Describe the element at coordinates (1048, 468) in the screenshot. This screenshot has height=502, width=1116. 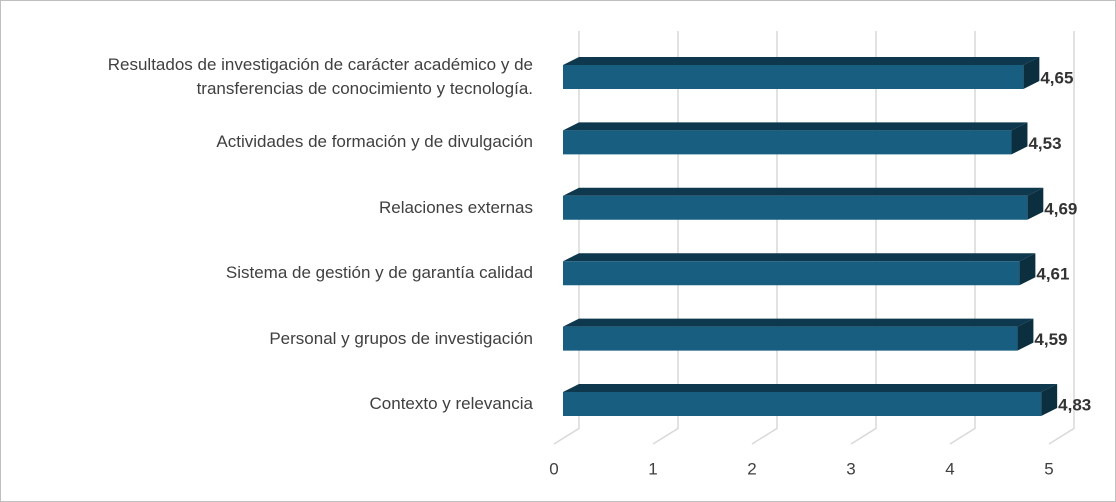
I see `x-tick-label: 5` at that location.